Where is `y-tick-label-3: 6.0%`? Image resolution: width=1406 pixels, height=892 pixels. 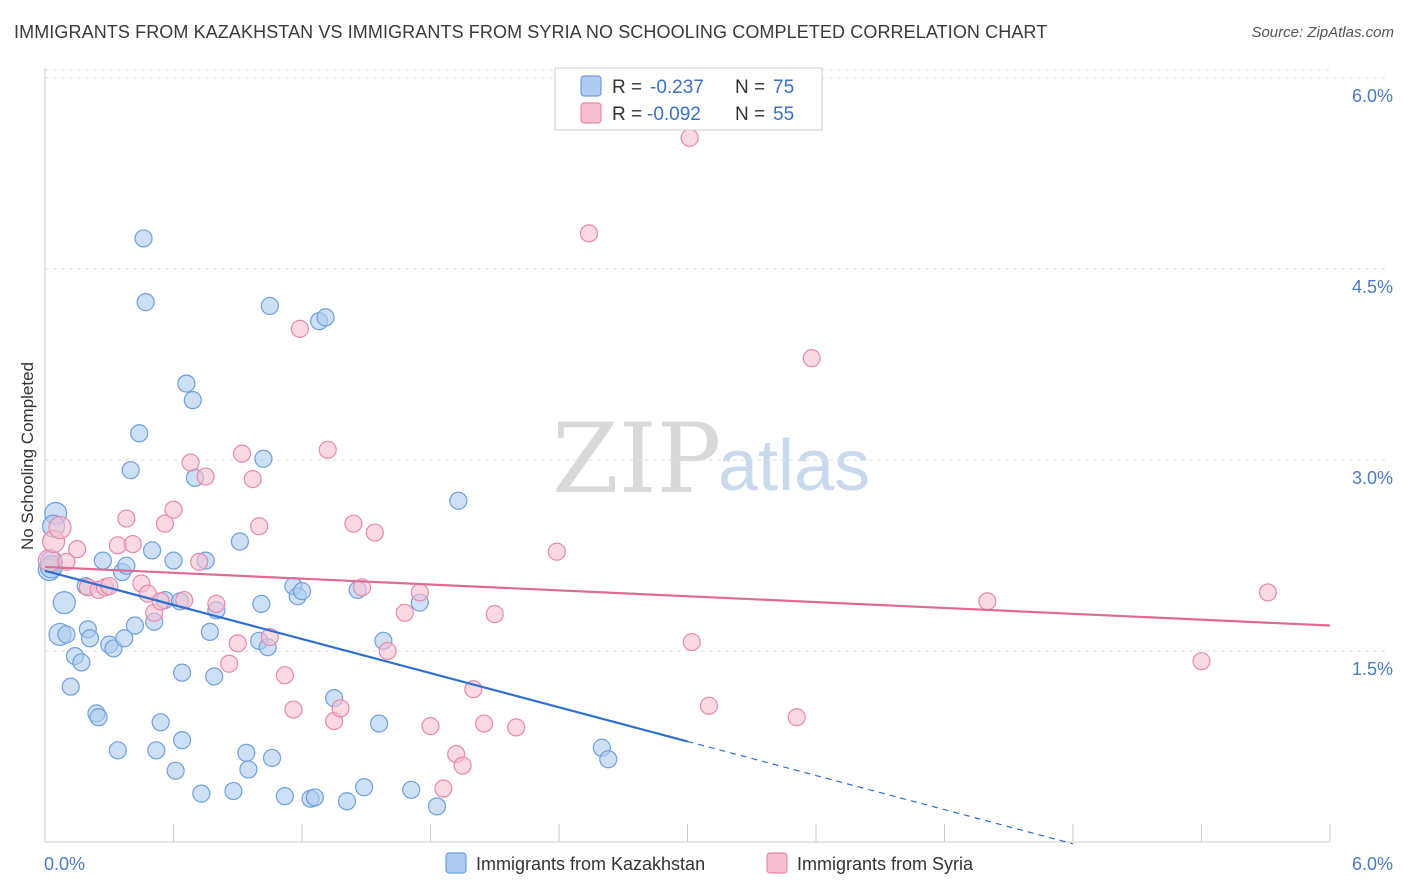 y-tick-label-3: 6.0% is located at coordinates (1372, 96).